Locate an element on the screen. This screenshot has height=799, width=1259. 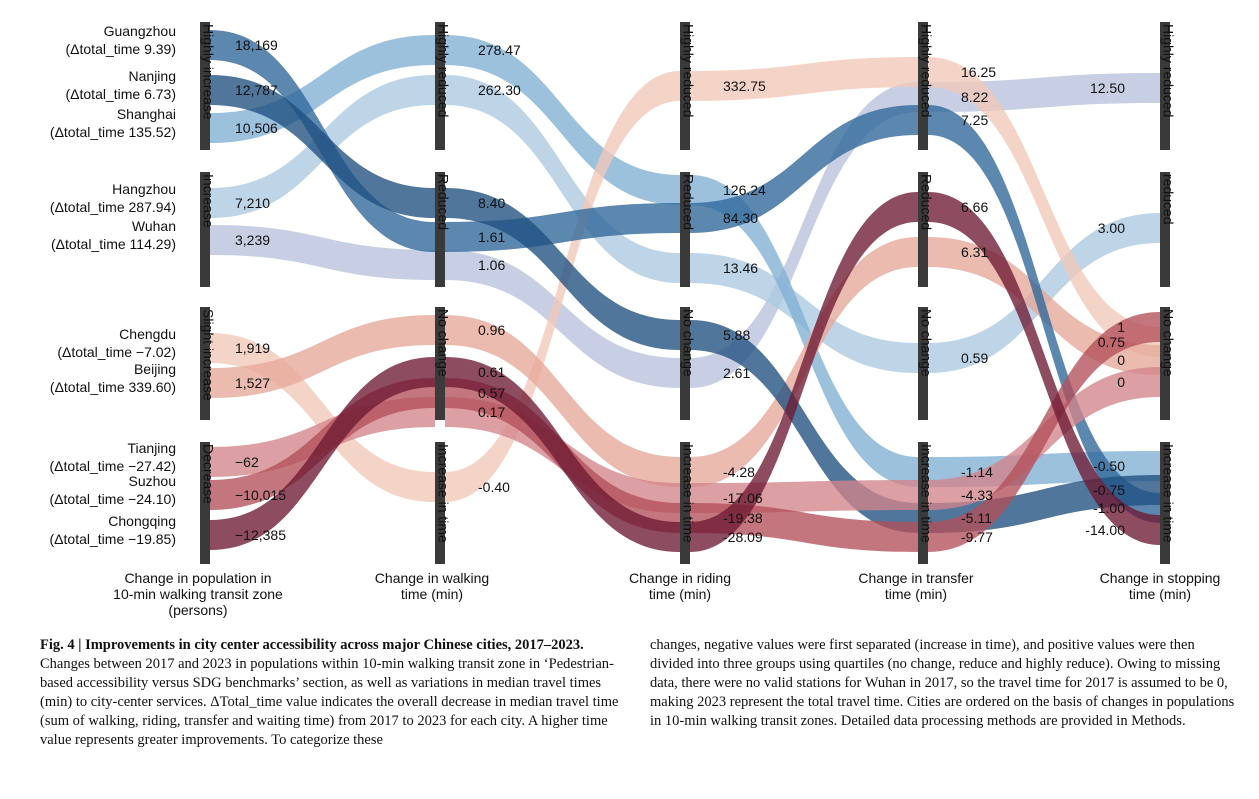
ride-column-title-line-1: time (min) is located at coordinates (680, 594).